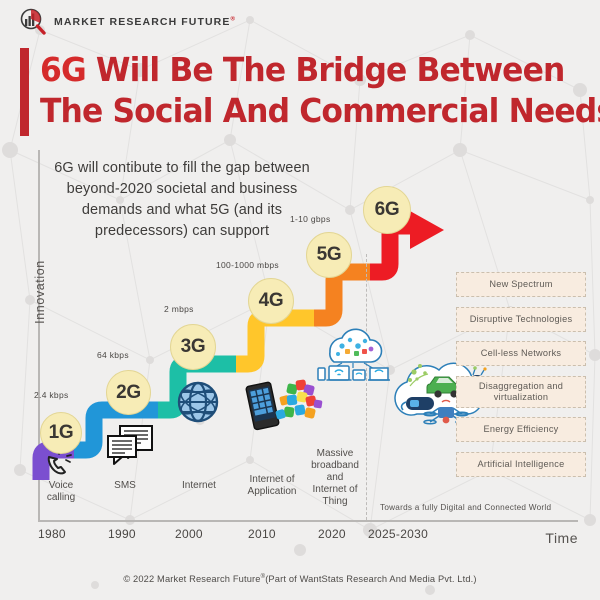 The height and width of the screenshot is (600, 600). I want to click on magnifier-barchart-logo-icon, so click(33, 21).